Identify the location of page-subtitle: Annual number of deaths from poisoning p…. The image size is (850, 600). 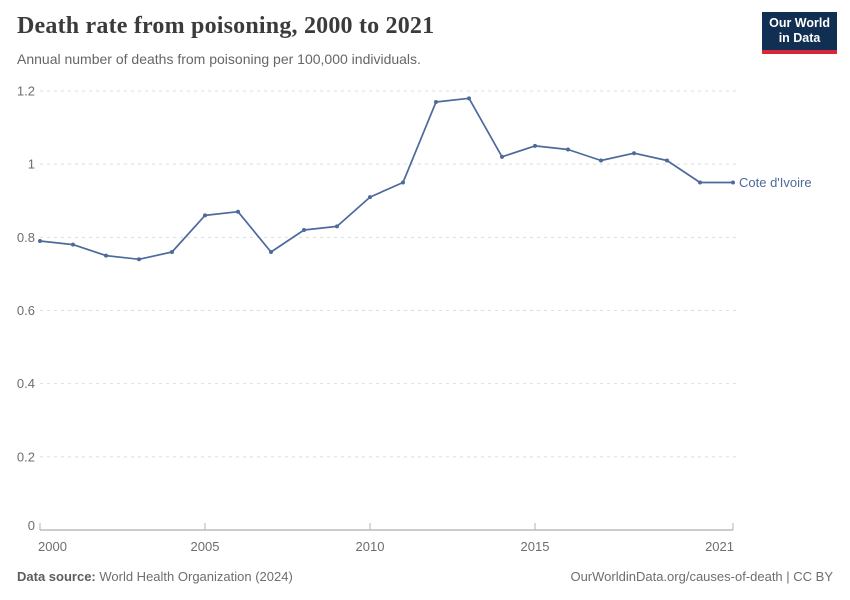
(219, 59).